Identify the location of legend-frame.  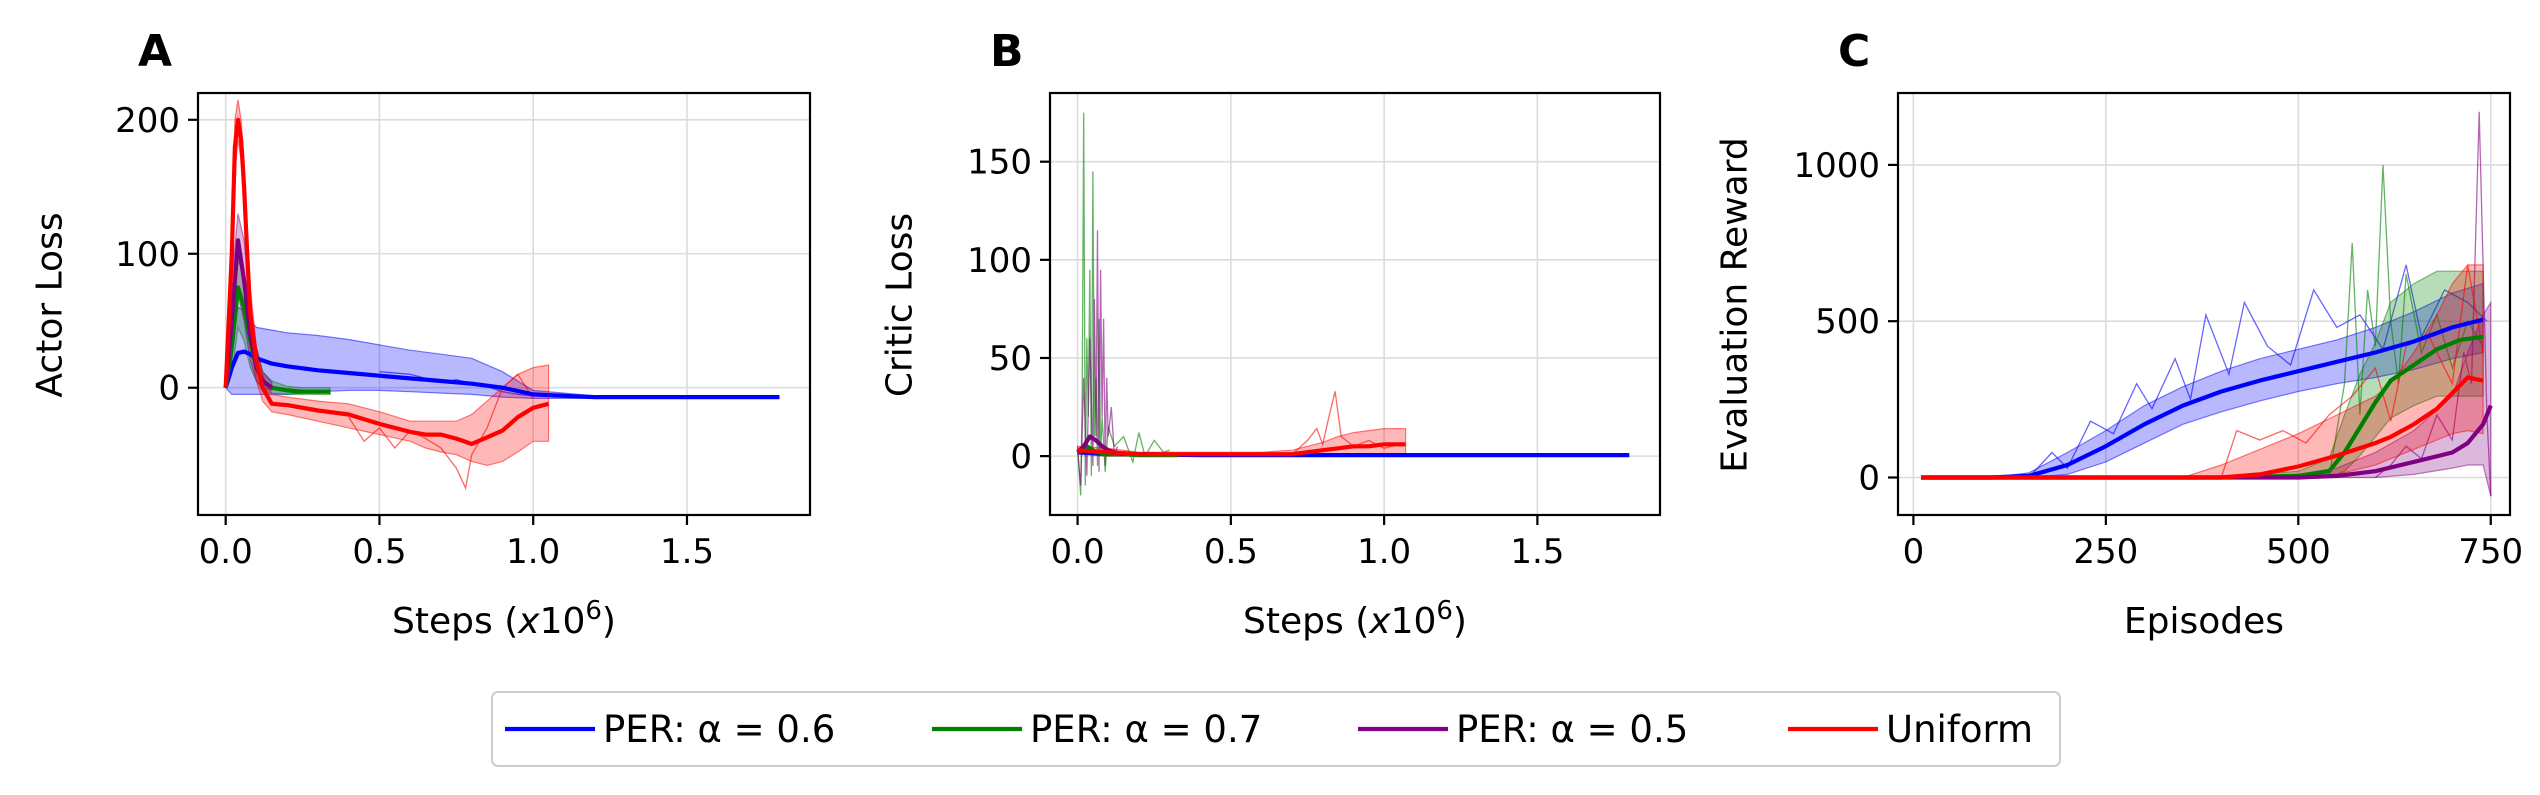
(1276, 729).